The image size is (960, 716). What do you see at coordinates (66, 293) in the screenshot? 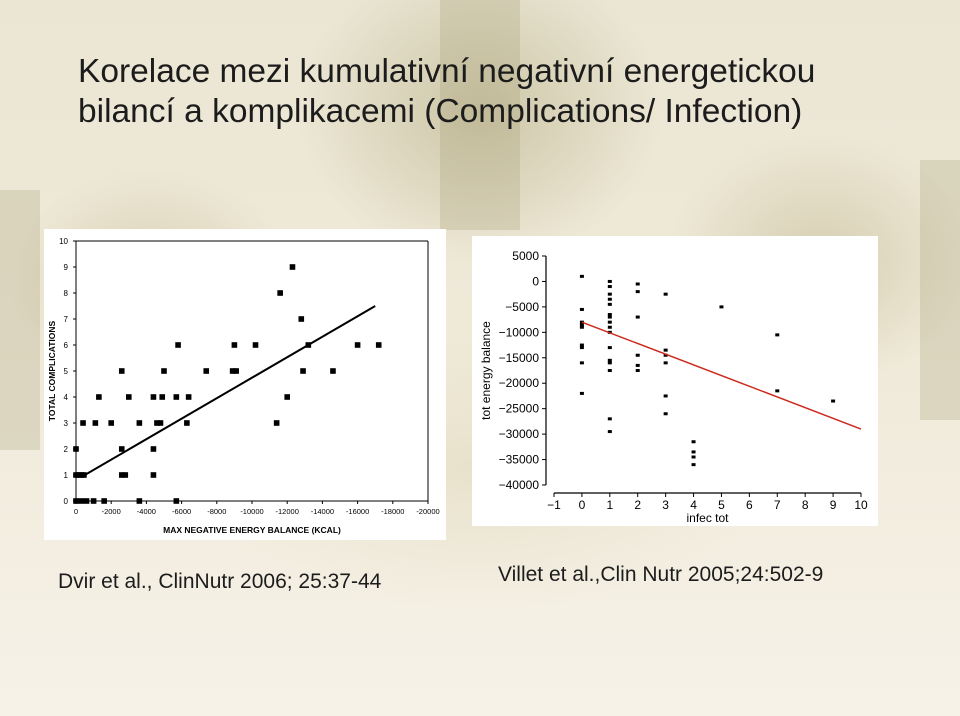
I see `y-tick-label: 8` at bounding box center [66, 293].